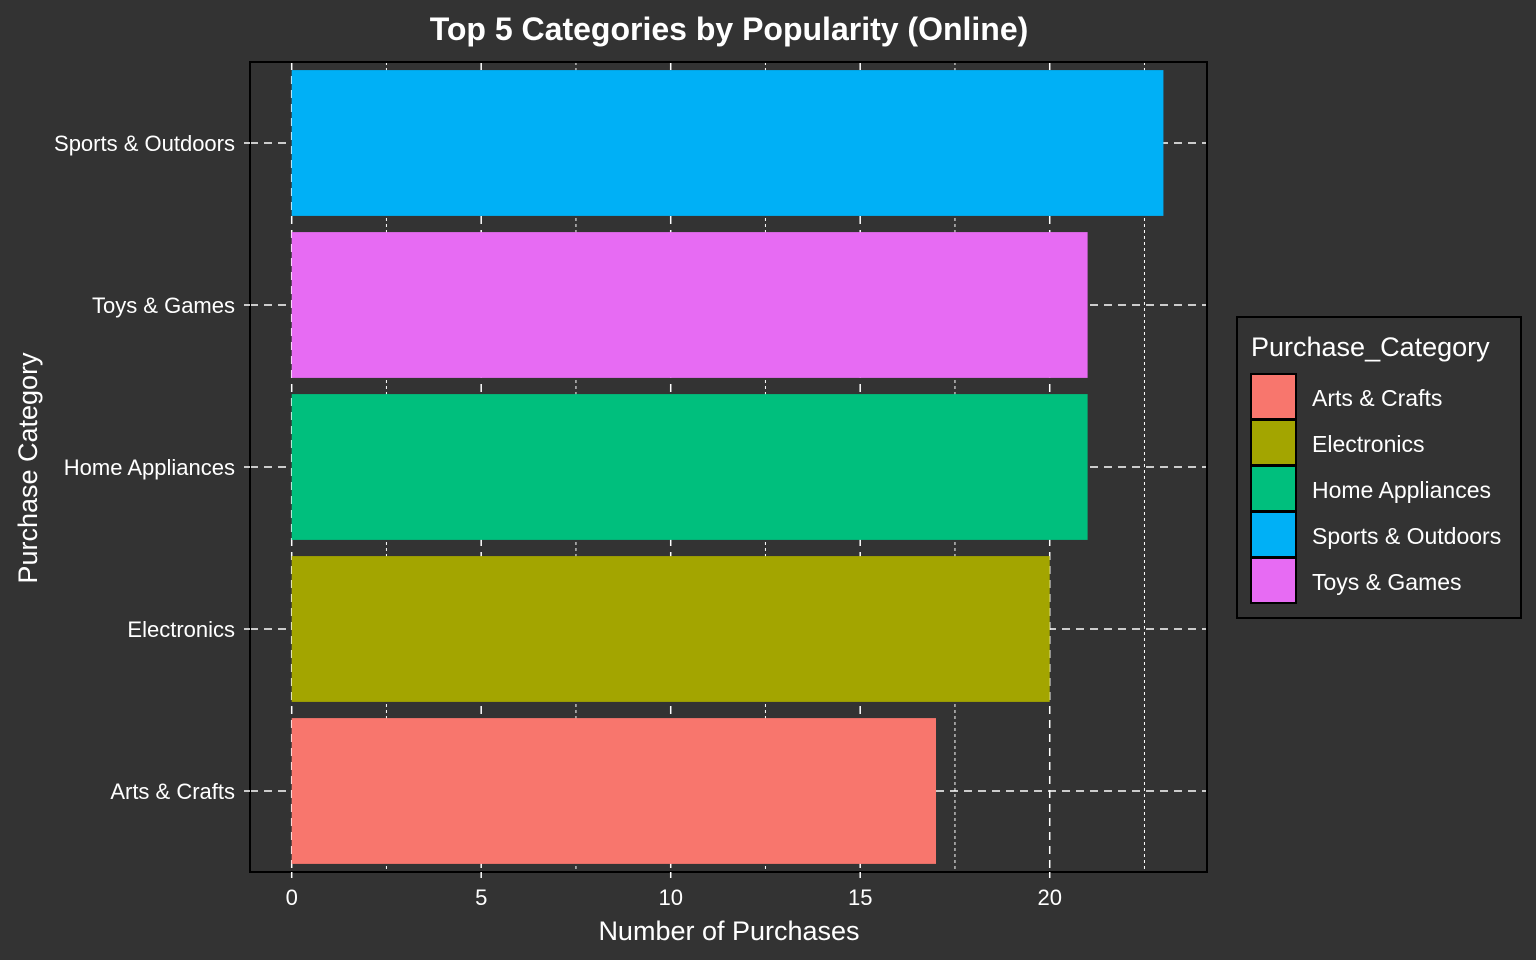 The width and height of the screenshot is (1536, 960). I want to click on y-tick-label: Toys & Games, so click(163, 305).